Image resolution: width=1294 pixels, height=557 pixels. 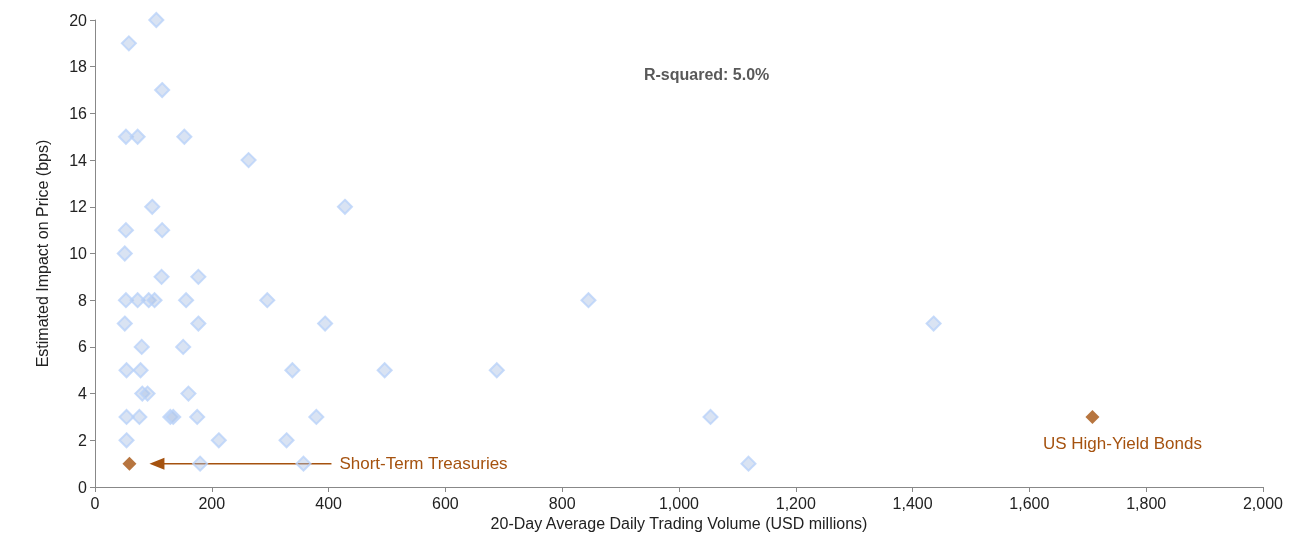 What do you see at coordinates (329, 503) in the screenshot?
I see `x-tick-label: 400` at bounding box center [329, 503].